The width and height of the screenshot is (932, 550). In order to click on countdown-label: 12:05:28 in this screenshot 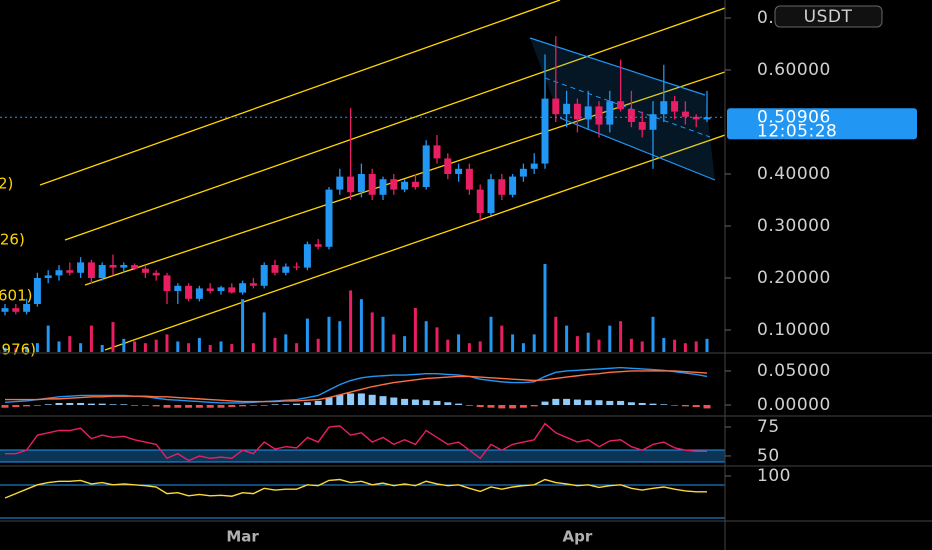, I will do `click(797, 131)`.